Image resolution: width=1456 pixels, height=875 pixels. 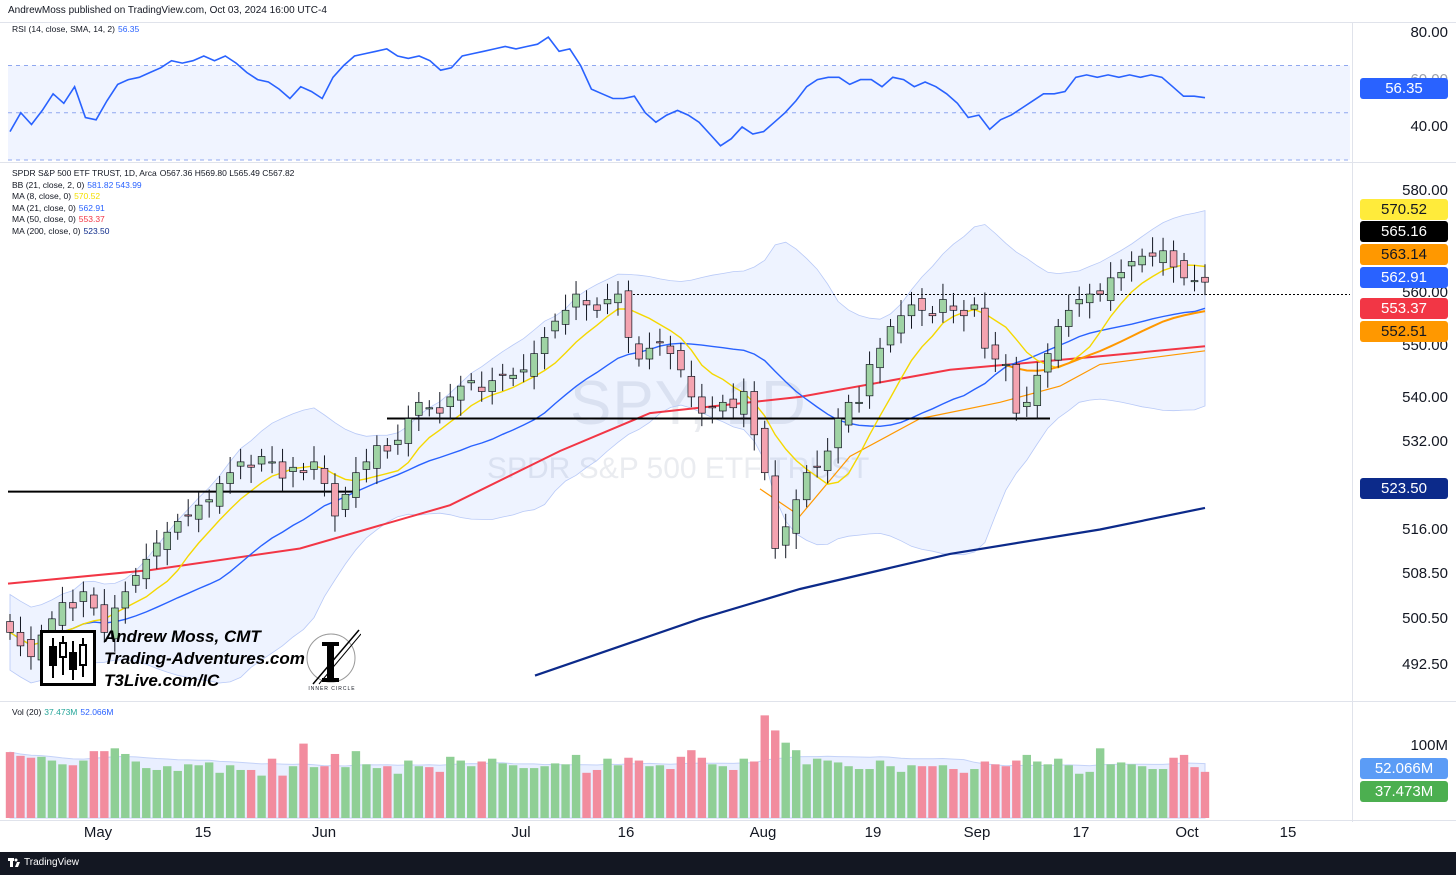 What do you see at coordinates (61, 712) in the screenshot?
I see `volume-legend-value-1: 37.473M` at bounding box center [61, 712].